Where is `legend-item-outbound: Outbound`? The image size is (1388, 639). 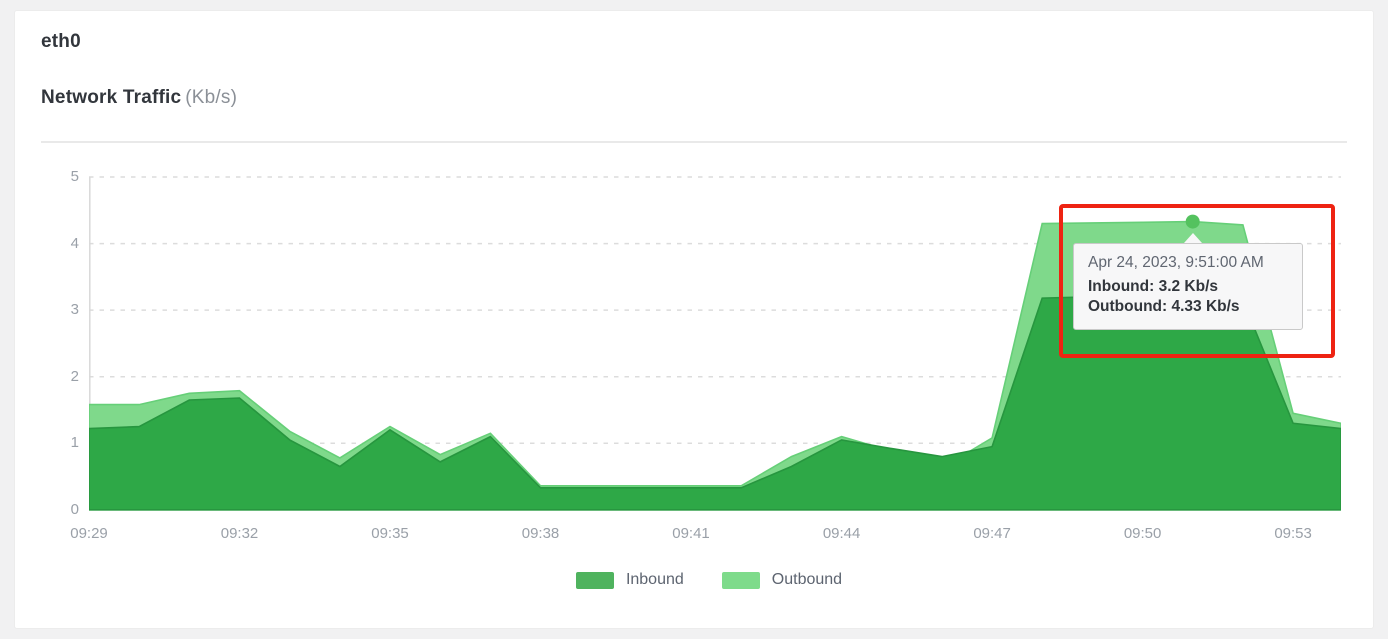 legend-item-outbound: Outbound is located at coordinates (782, 580).